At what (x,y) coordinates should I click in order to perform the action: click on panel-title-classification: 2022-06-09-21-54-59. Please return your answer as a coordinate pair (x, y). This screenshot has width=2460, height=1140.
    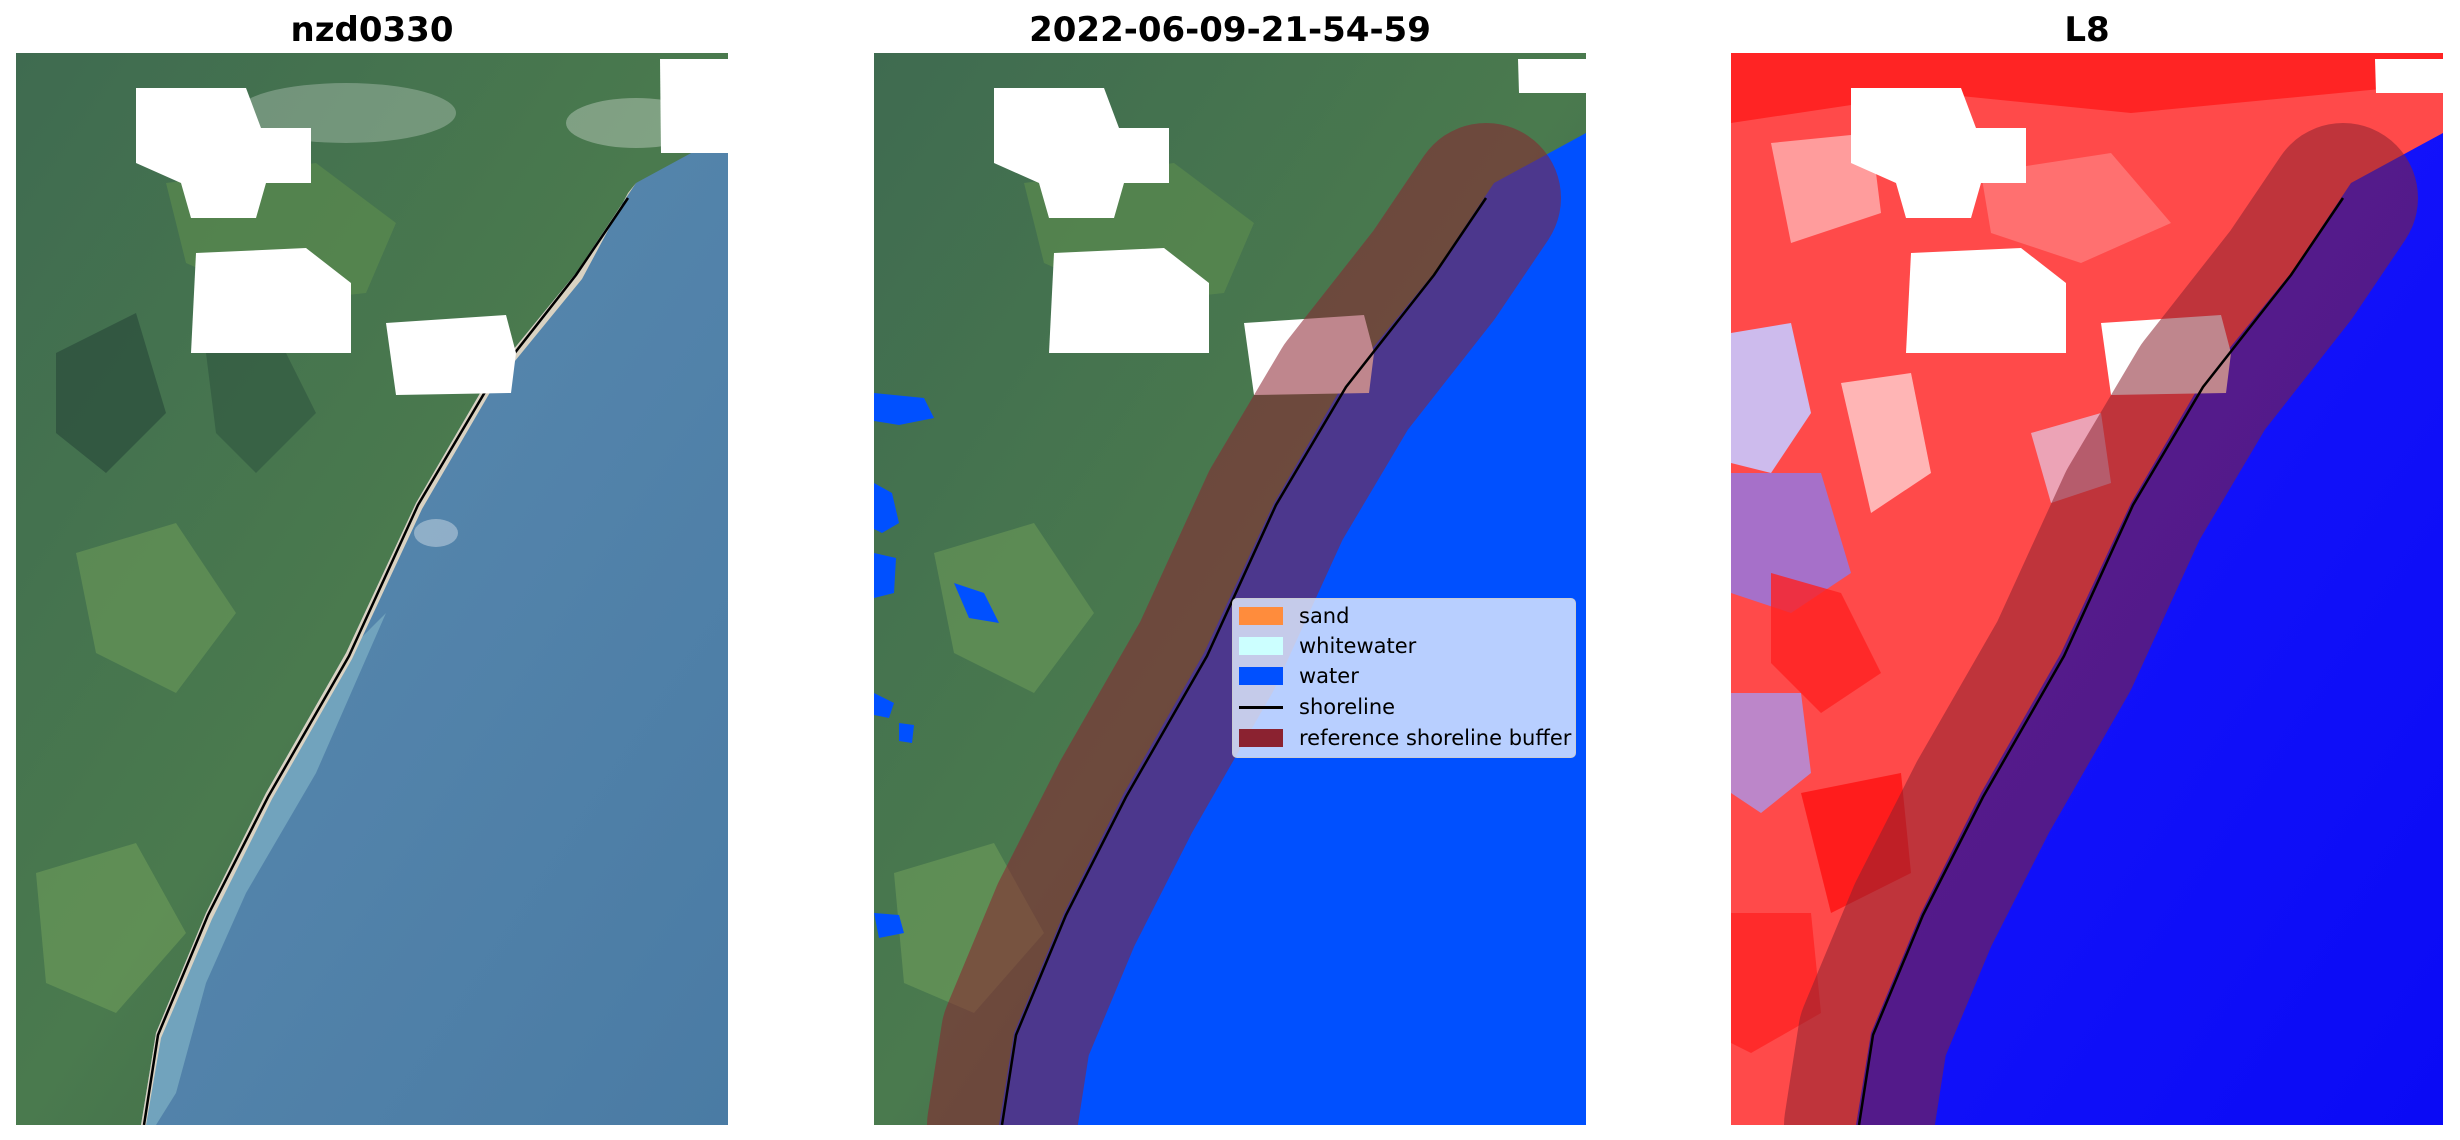
    Looking at the image, I should click on (1230, 30).